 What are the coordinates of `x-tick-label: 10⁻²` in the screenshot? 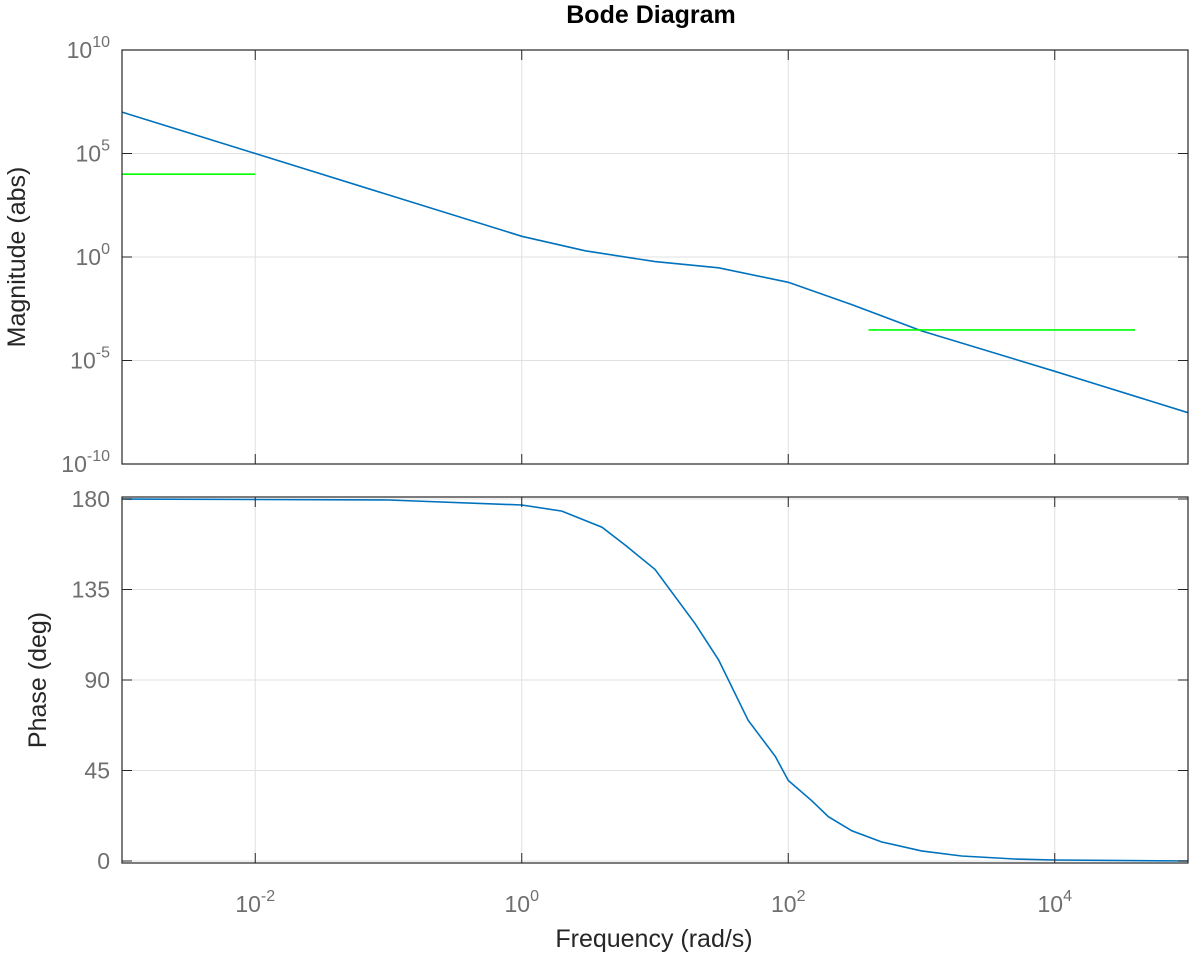 It's located at (255, 902).